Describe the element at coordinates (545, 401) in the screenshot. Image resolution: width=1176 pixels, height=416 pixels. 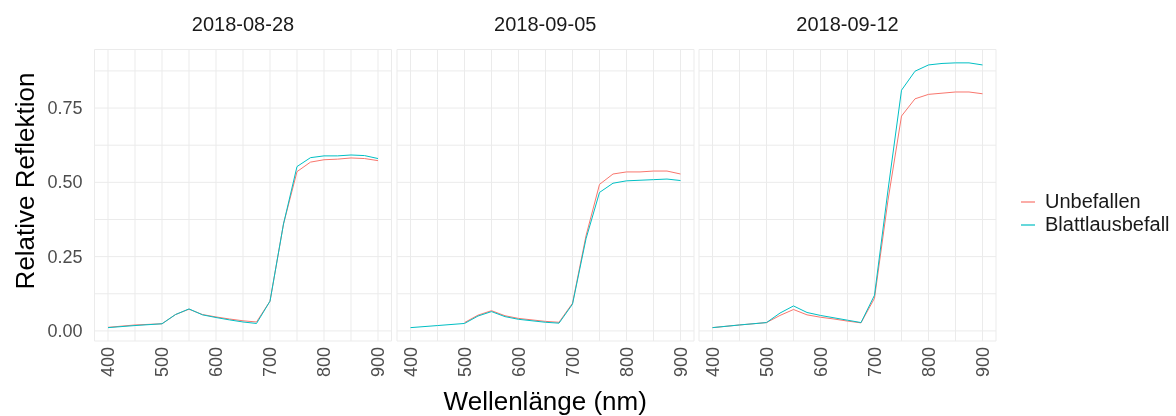
I see `x-axis-title: Wellenlänge (nm)` at that location.